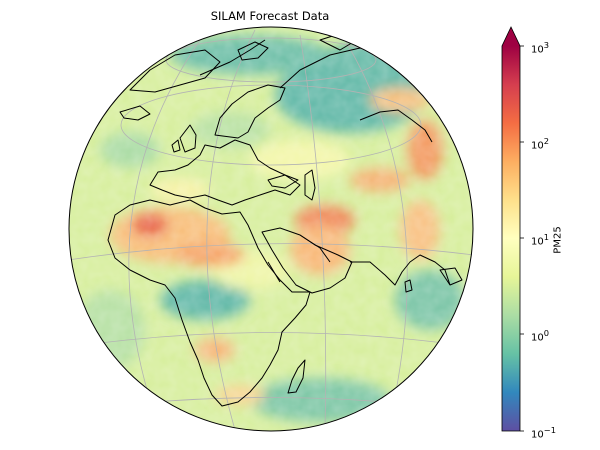 This screenshot has width=600, height=450. What do you see at coordinates (540, 48) in the screenshot?
I see `colorbar-tick-label: 10³` at bounding box center [540, 48].